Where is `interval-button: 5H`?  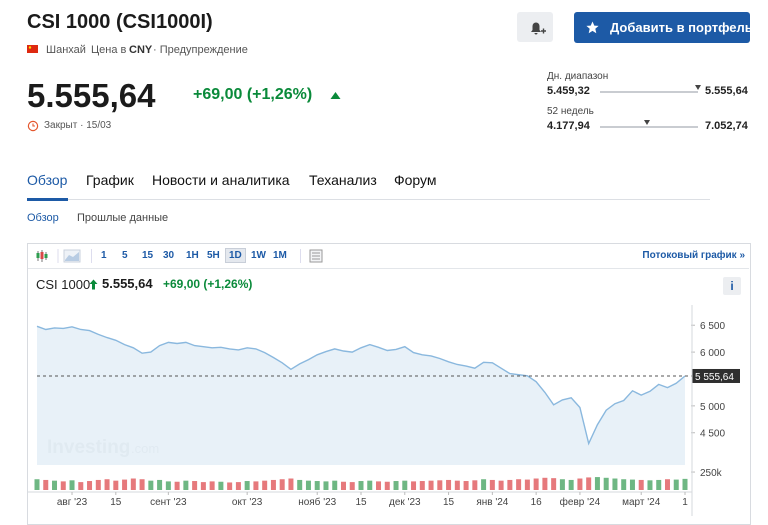
interval-button: 5H is located at coordinates (213, 255).